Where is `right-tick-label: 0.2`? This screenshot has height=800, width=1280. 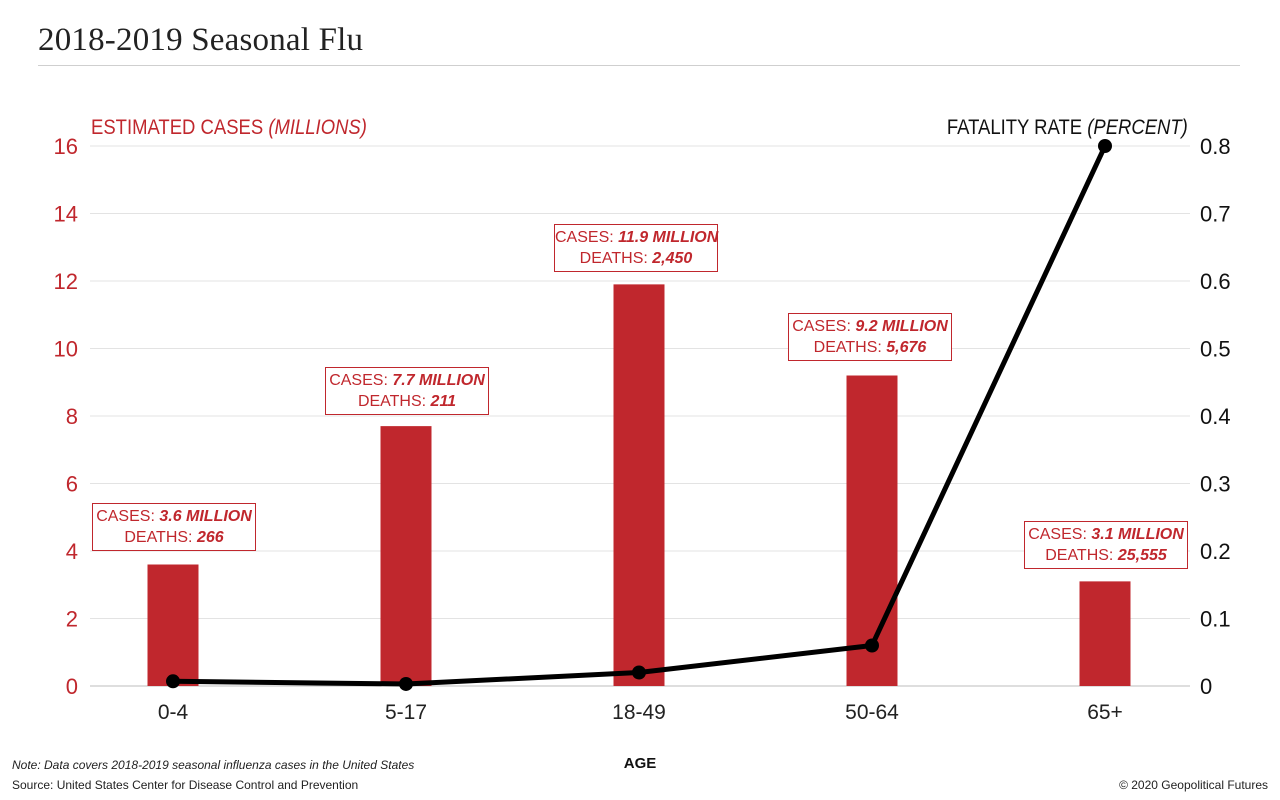 right-tick-label: 0.2 is located at coordinates (1215, 551).